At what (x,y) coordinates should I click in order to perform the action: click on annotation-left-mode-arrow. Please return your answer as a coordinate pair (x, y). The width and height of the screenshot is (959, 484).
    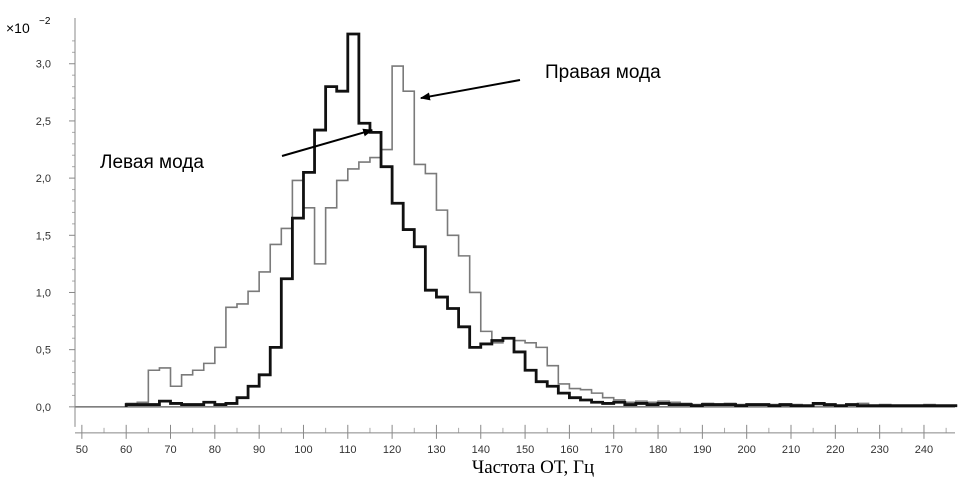
    Looking at the image, I should click on (327, 142).